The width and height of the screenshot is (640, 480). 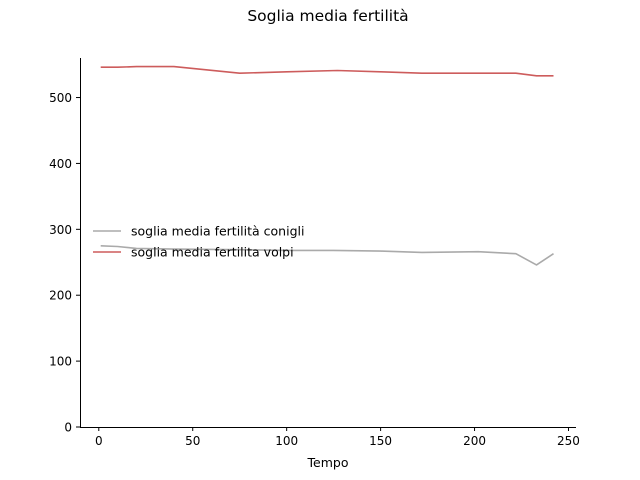 I want to click on y-tick-label: 100, so click(x=60, y=362).